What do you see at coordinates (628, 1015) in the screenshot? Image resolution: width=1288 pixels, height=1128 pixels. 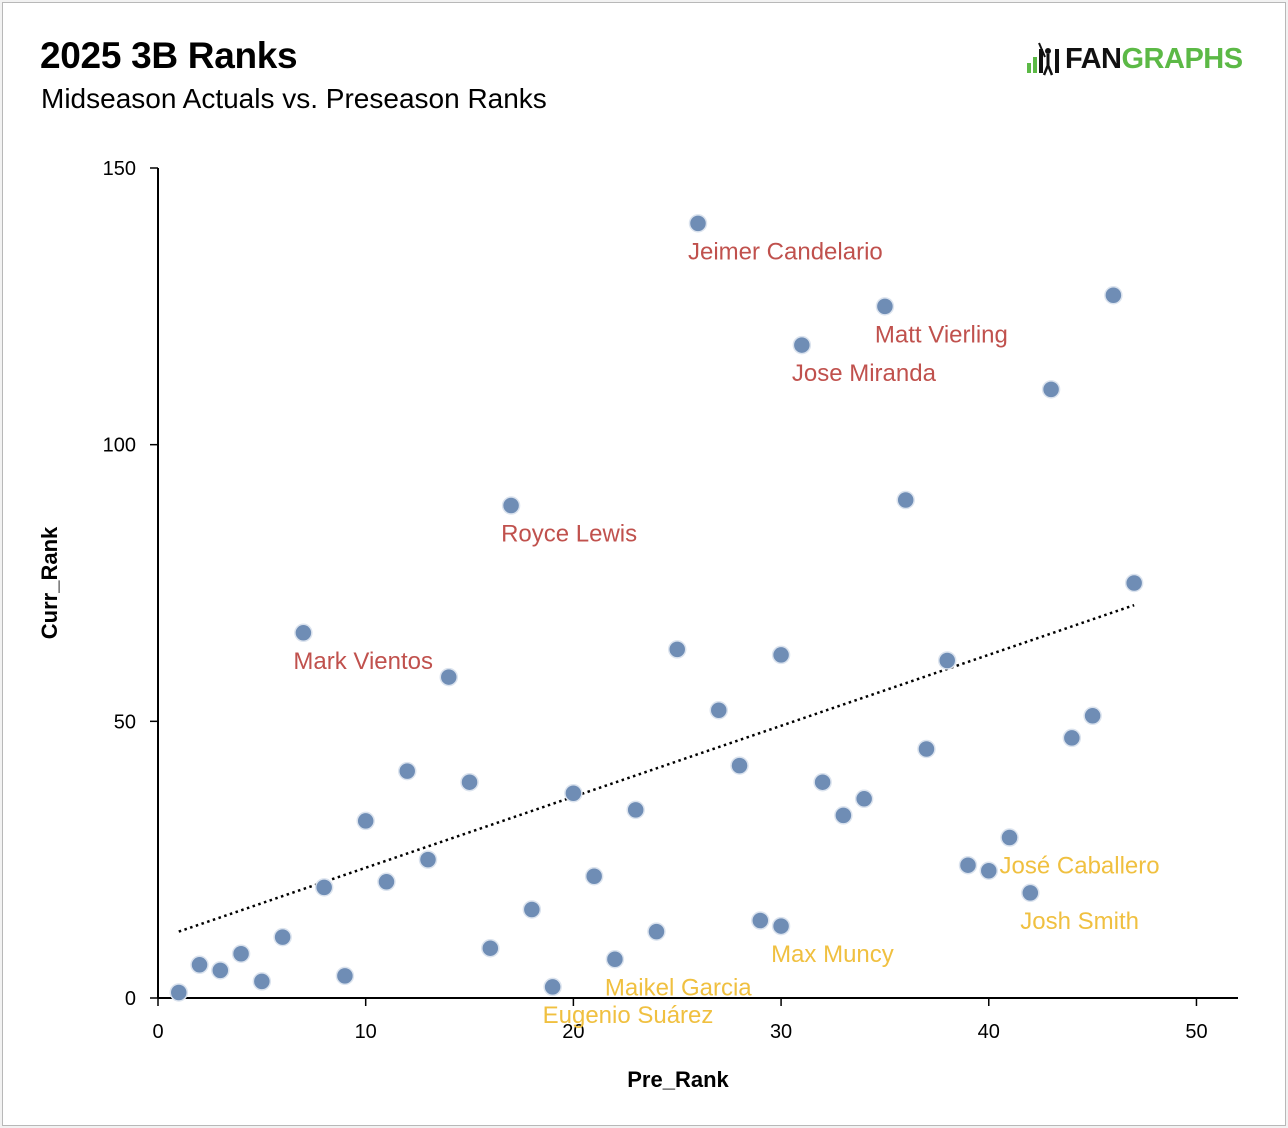 I see `point-label: Eugenio Suárez` at bounding box center [628, 1015].